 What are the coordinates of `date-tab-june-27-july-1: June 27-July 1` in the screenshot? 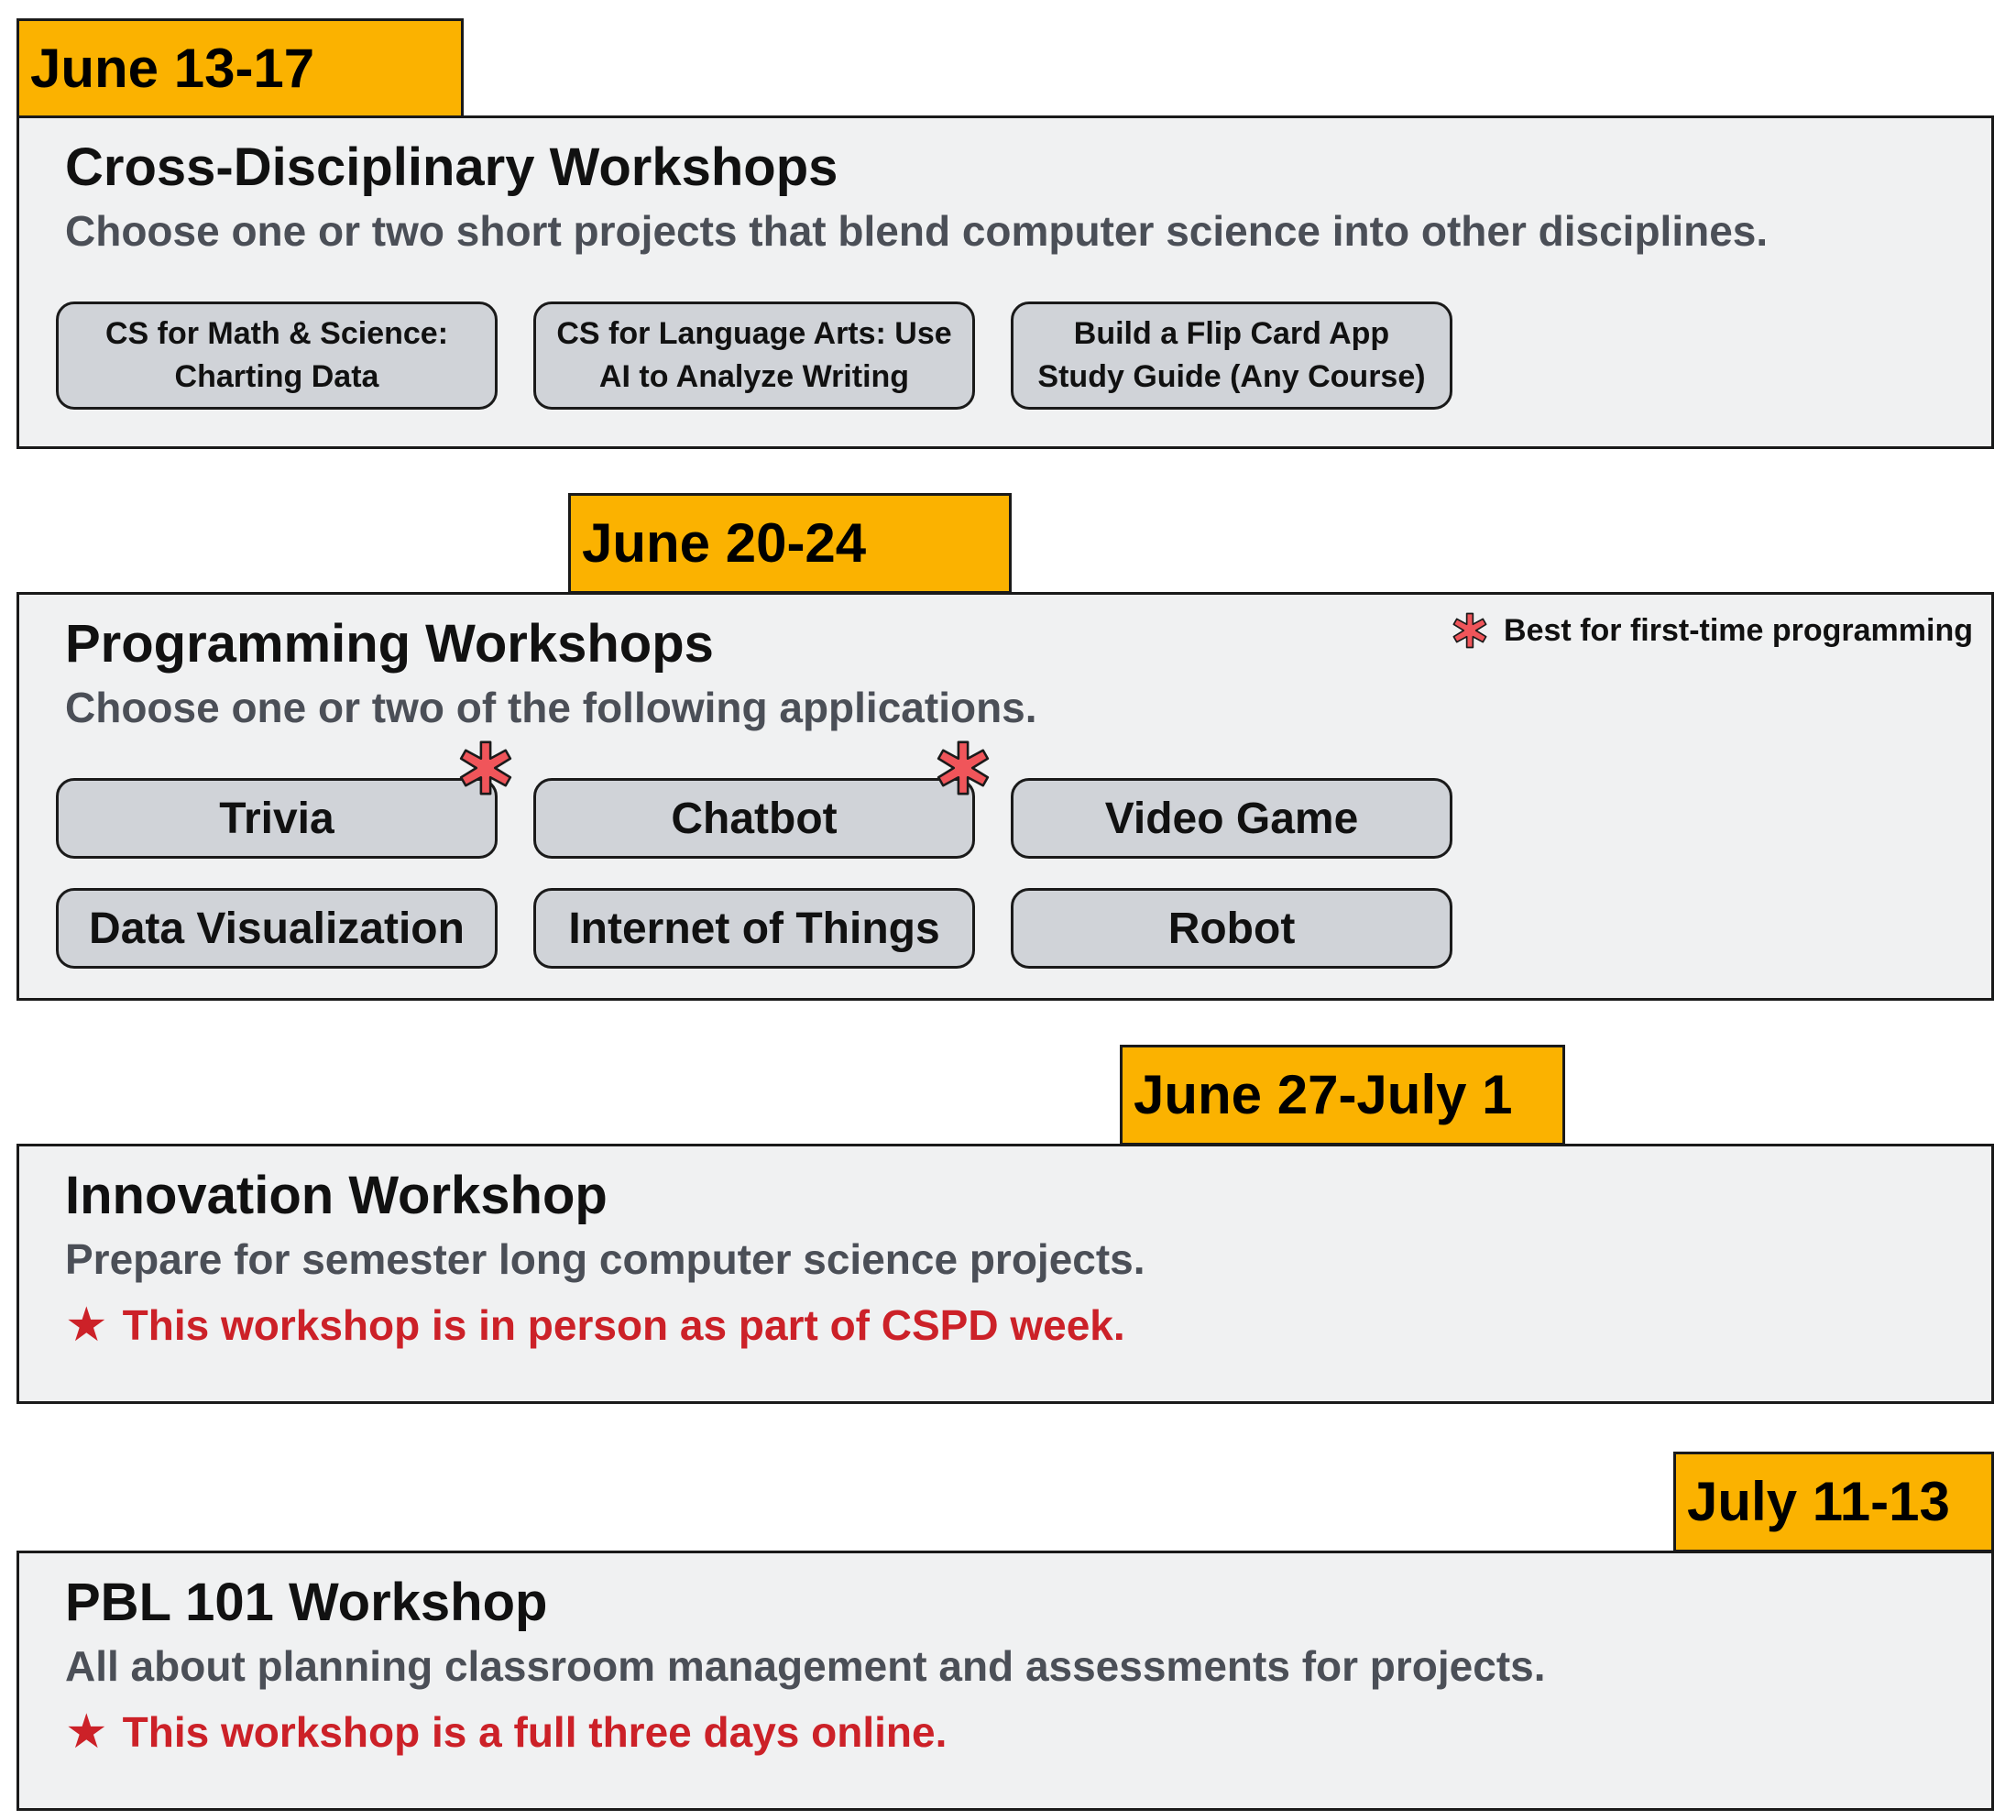 It's located at (1342, 1095).